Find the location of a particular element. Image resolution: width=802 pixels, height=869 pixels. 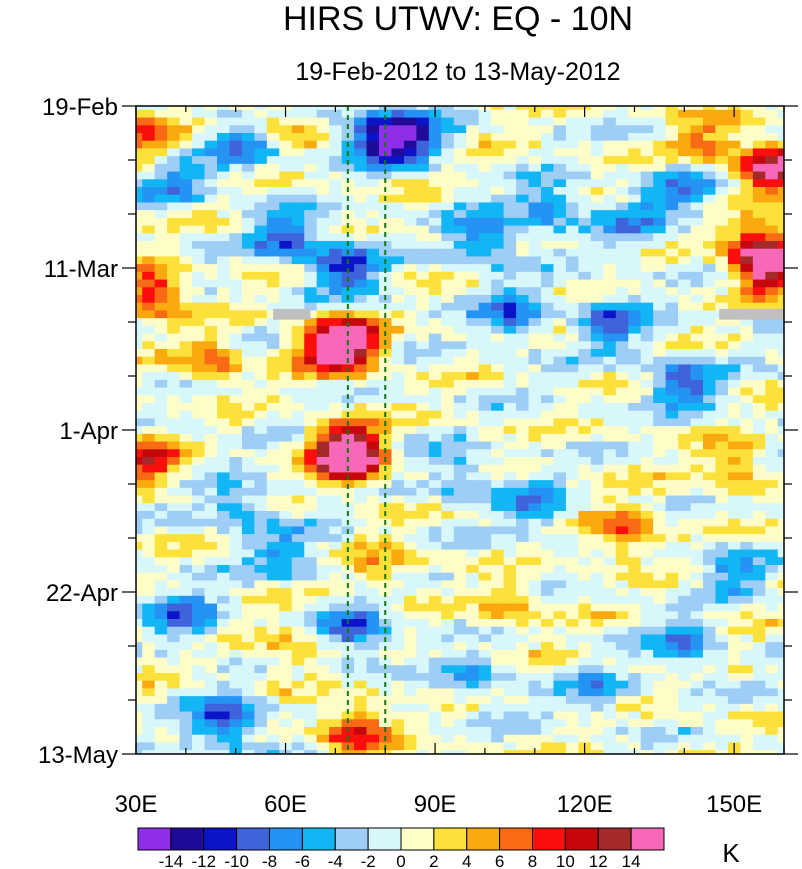

colorbar-tick-label: -14 is located at coordinates (171, 860).